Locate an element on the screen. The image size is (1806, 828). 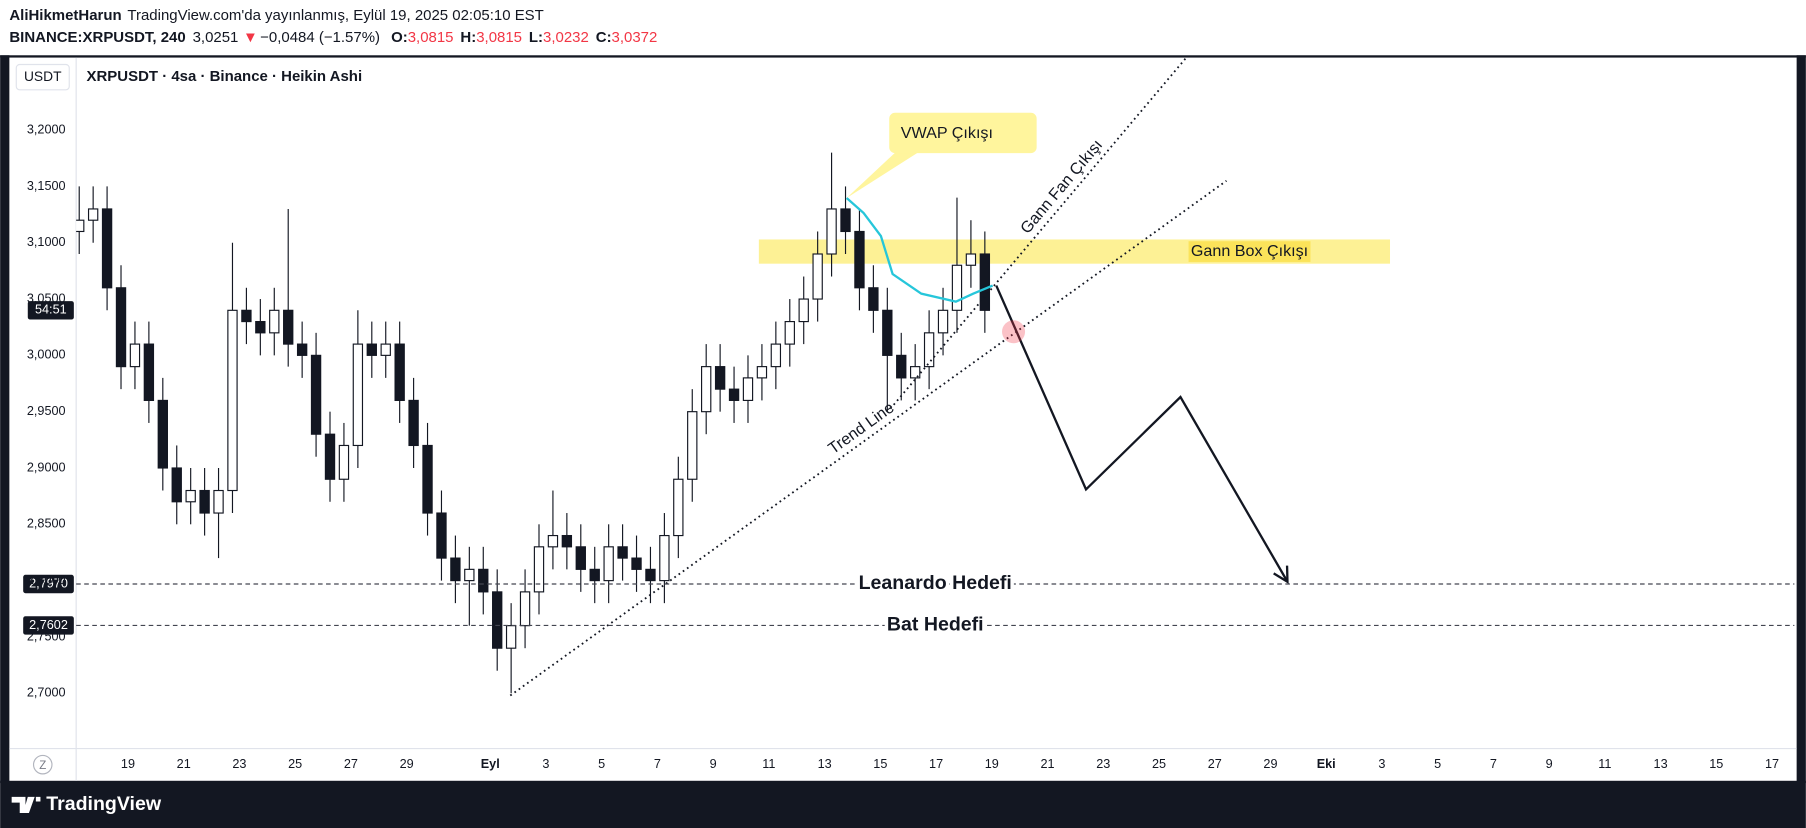
projection-path is located at coordinates (1142, 434).